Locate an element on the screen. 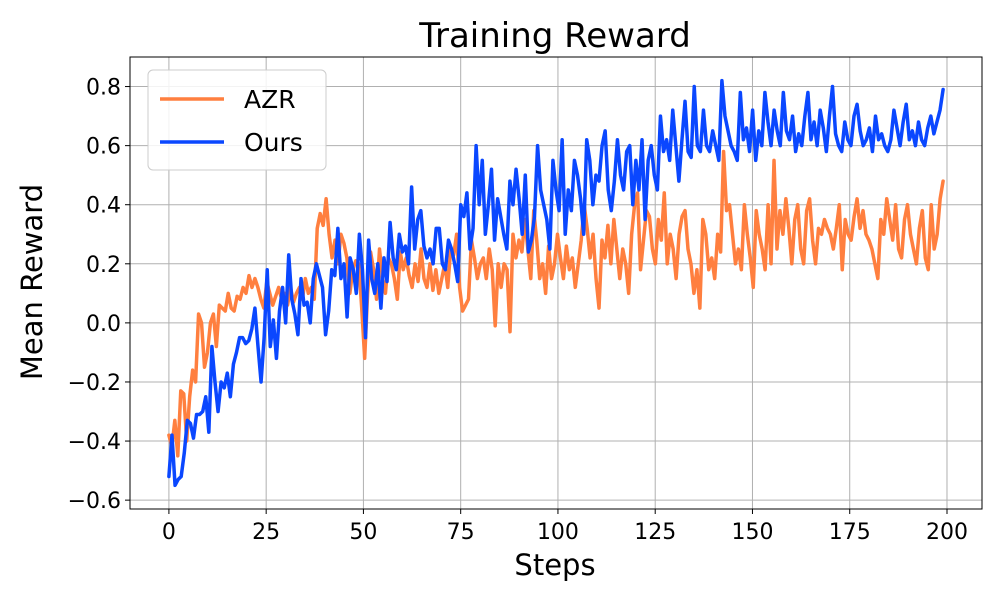 The height and width of the screenshot is (598, 997). y-tick-label: 0.2 is located at coordinates (103, 265).